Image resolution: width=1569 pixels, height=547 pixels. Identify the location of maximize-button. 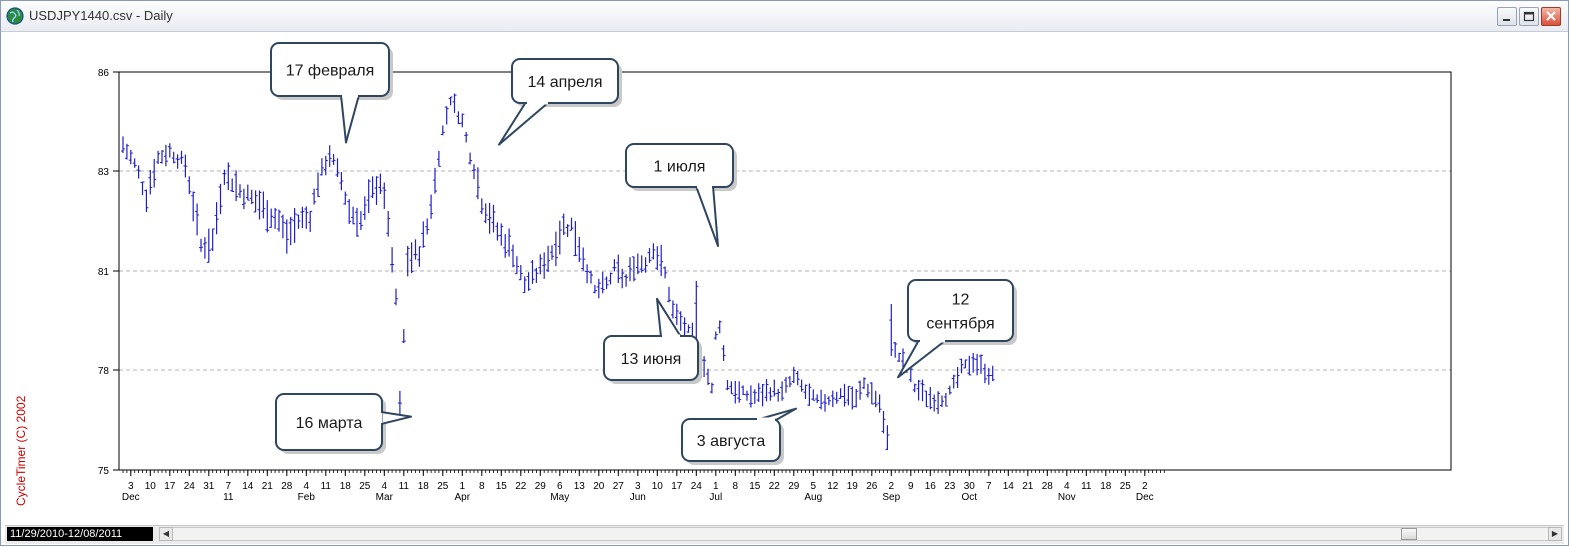
(1529, 16).